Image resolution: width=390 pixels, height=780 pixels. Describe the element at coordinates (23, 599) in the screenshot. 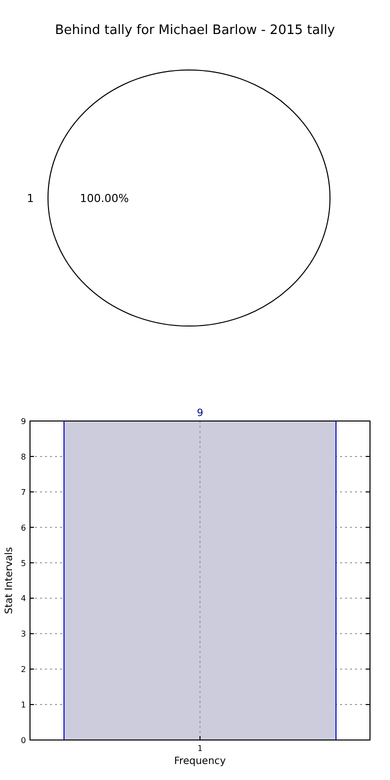

I see `y-tick-label: 4` at that location.